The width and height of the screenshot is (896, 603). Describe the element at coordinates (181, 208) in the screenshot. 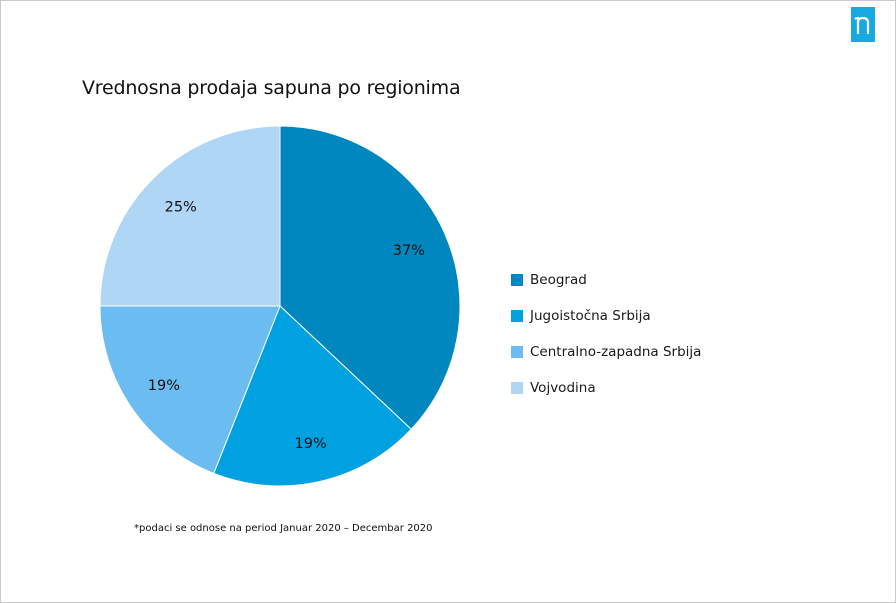

I see `slice-value-label: 25%` at that location.